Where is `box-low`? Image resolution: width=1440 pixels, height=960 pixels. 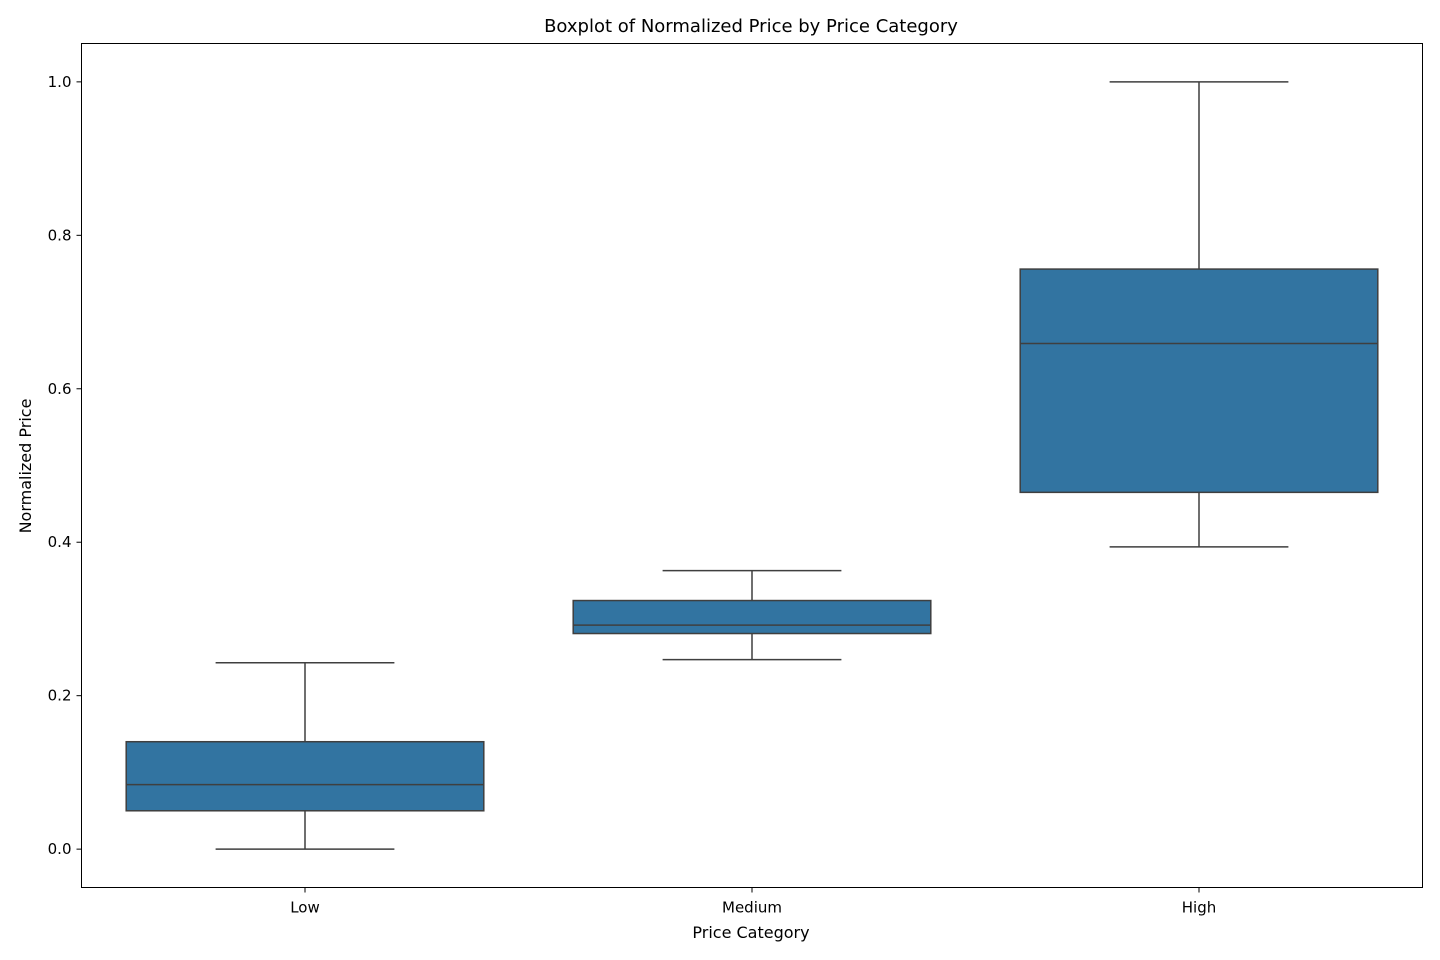
box-low is located at coordinates (305, 776).